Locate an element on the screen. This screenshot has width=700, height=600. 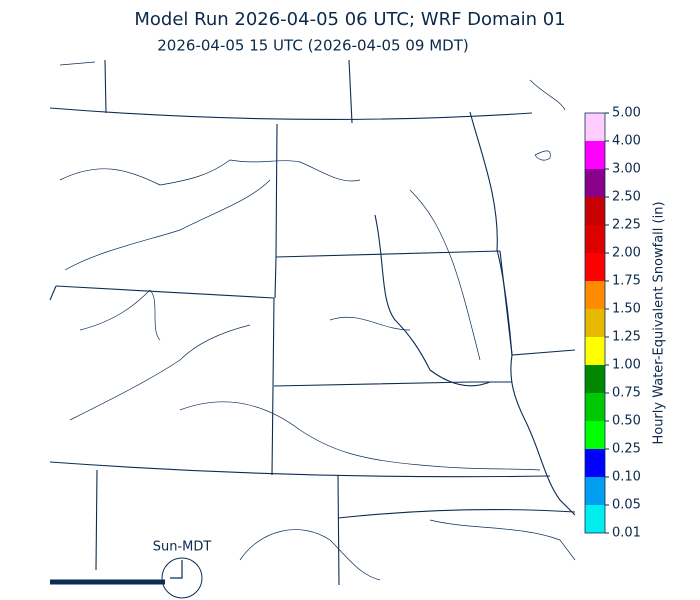
colorbar-tick-label: 0.75 is located at coordinates (626, 393).